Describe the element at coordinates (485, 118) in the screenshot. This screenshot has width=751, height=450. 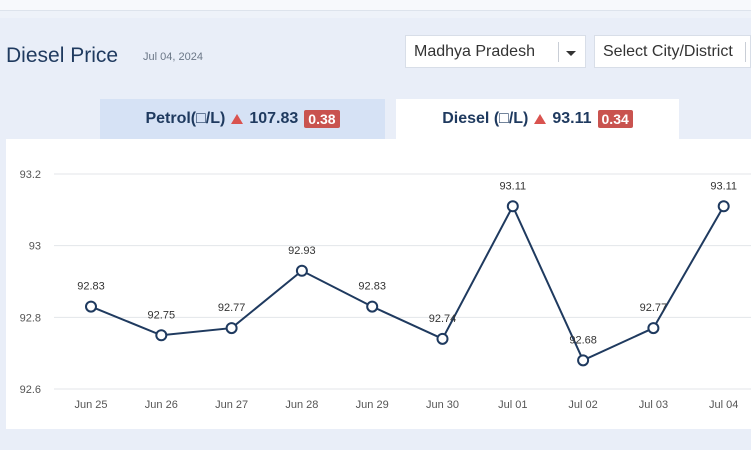
I see `tab-diesel-label: Diesel (□/L)` at that location.